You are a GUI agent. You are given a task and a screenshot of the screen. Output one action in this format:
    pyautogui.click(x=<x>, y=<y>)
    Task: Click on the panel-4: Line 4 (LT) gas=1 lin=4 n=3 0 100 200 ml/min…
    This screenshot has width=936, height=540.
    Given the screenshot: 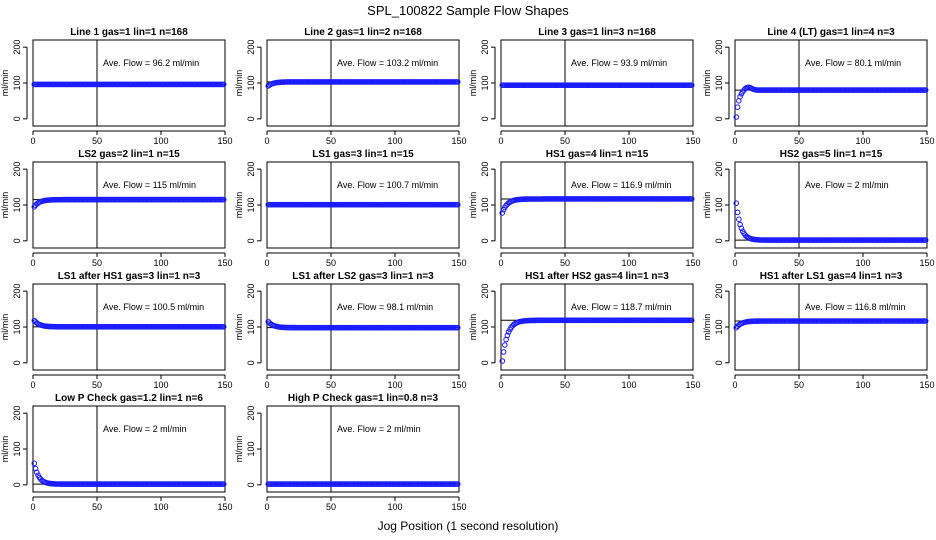 What is the action you would take?
    pyautogui.click(x=818, y=86)
    